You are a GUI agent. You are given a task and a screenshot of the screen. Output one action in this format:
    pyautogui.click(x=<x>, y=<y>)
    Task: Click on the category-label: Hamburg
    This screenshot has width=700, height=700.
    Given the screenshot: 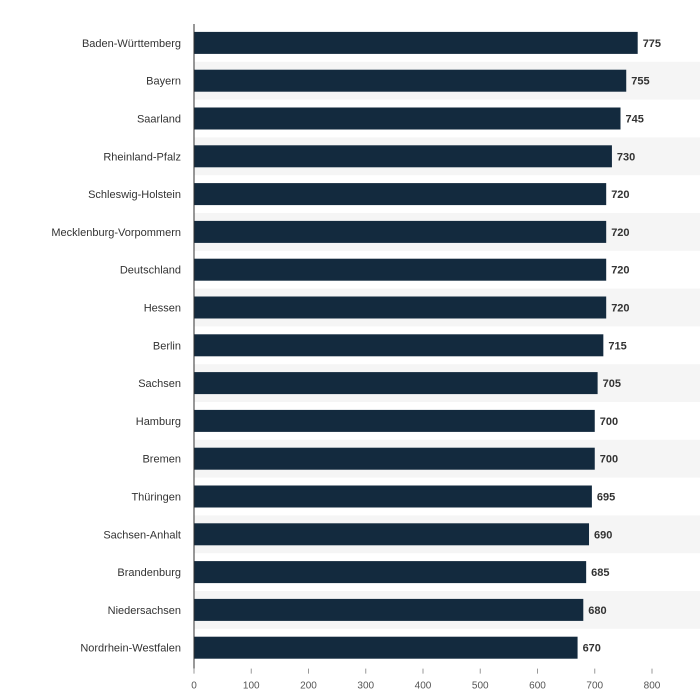 What is the action you would take?
    pyautogui.click(x=158, y=422)
    